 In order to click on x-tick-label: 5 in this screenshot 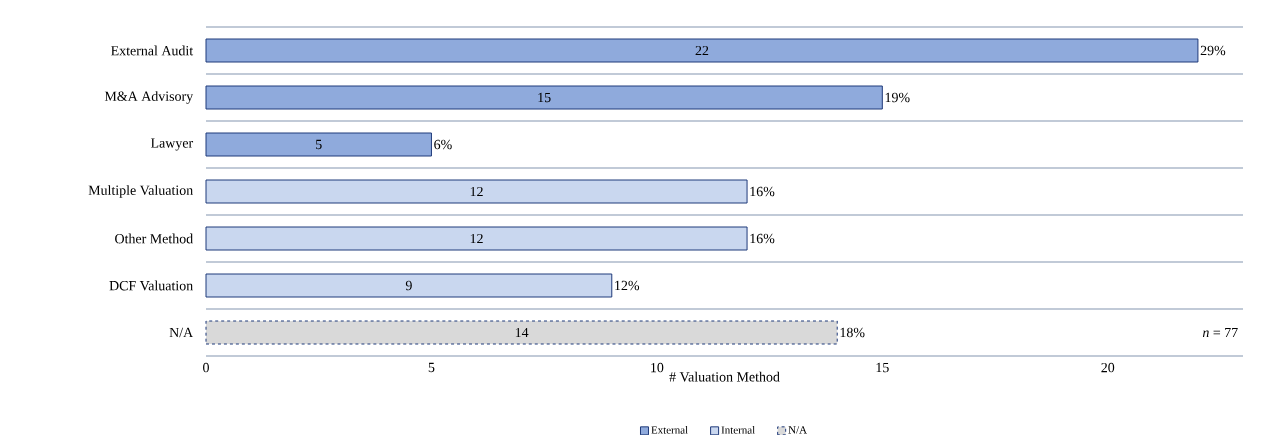, I will do `click(431, 367)`.